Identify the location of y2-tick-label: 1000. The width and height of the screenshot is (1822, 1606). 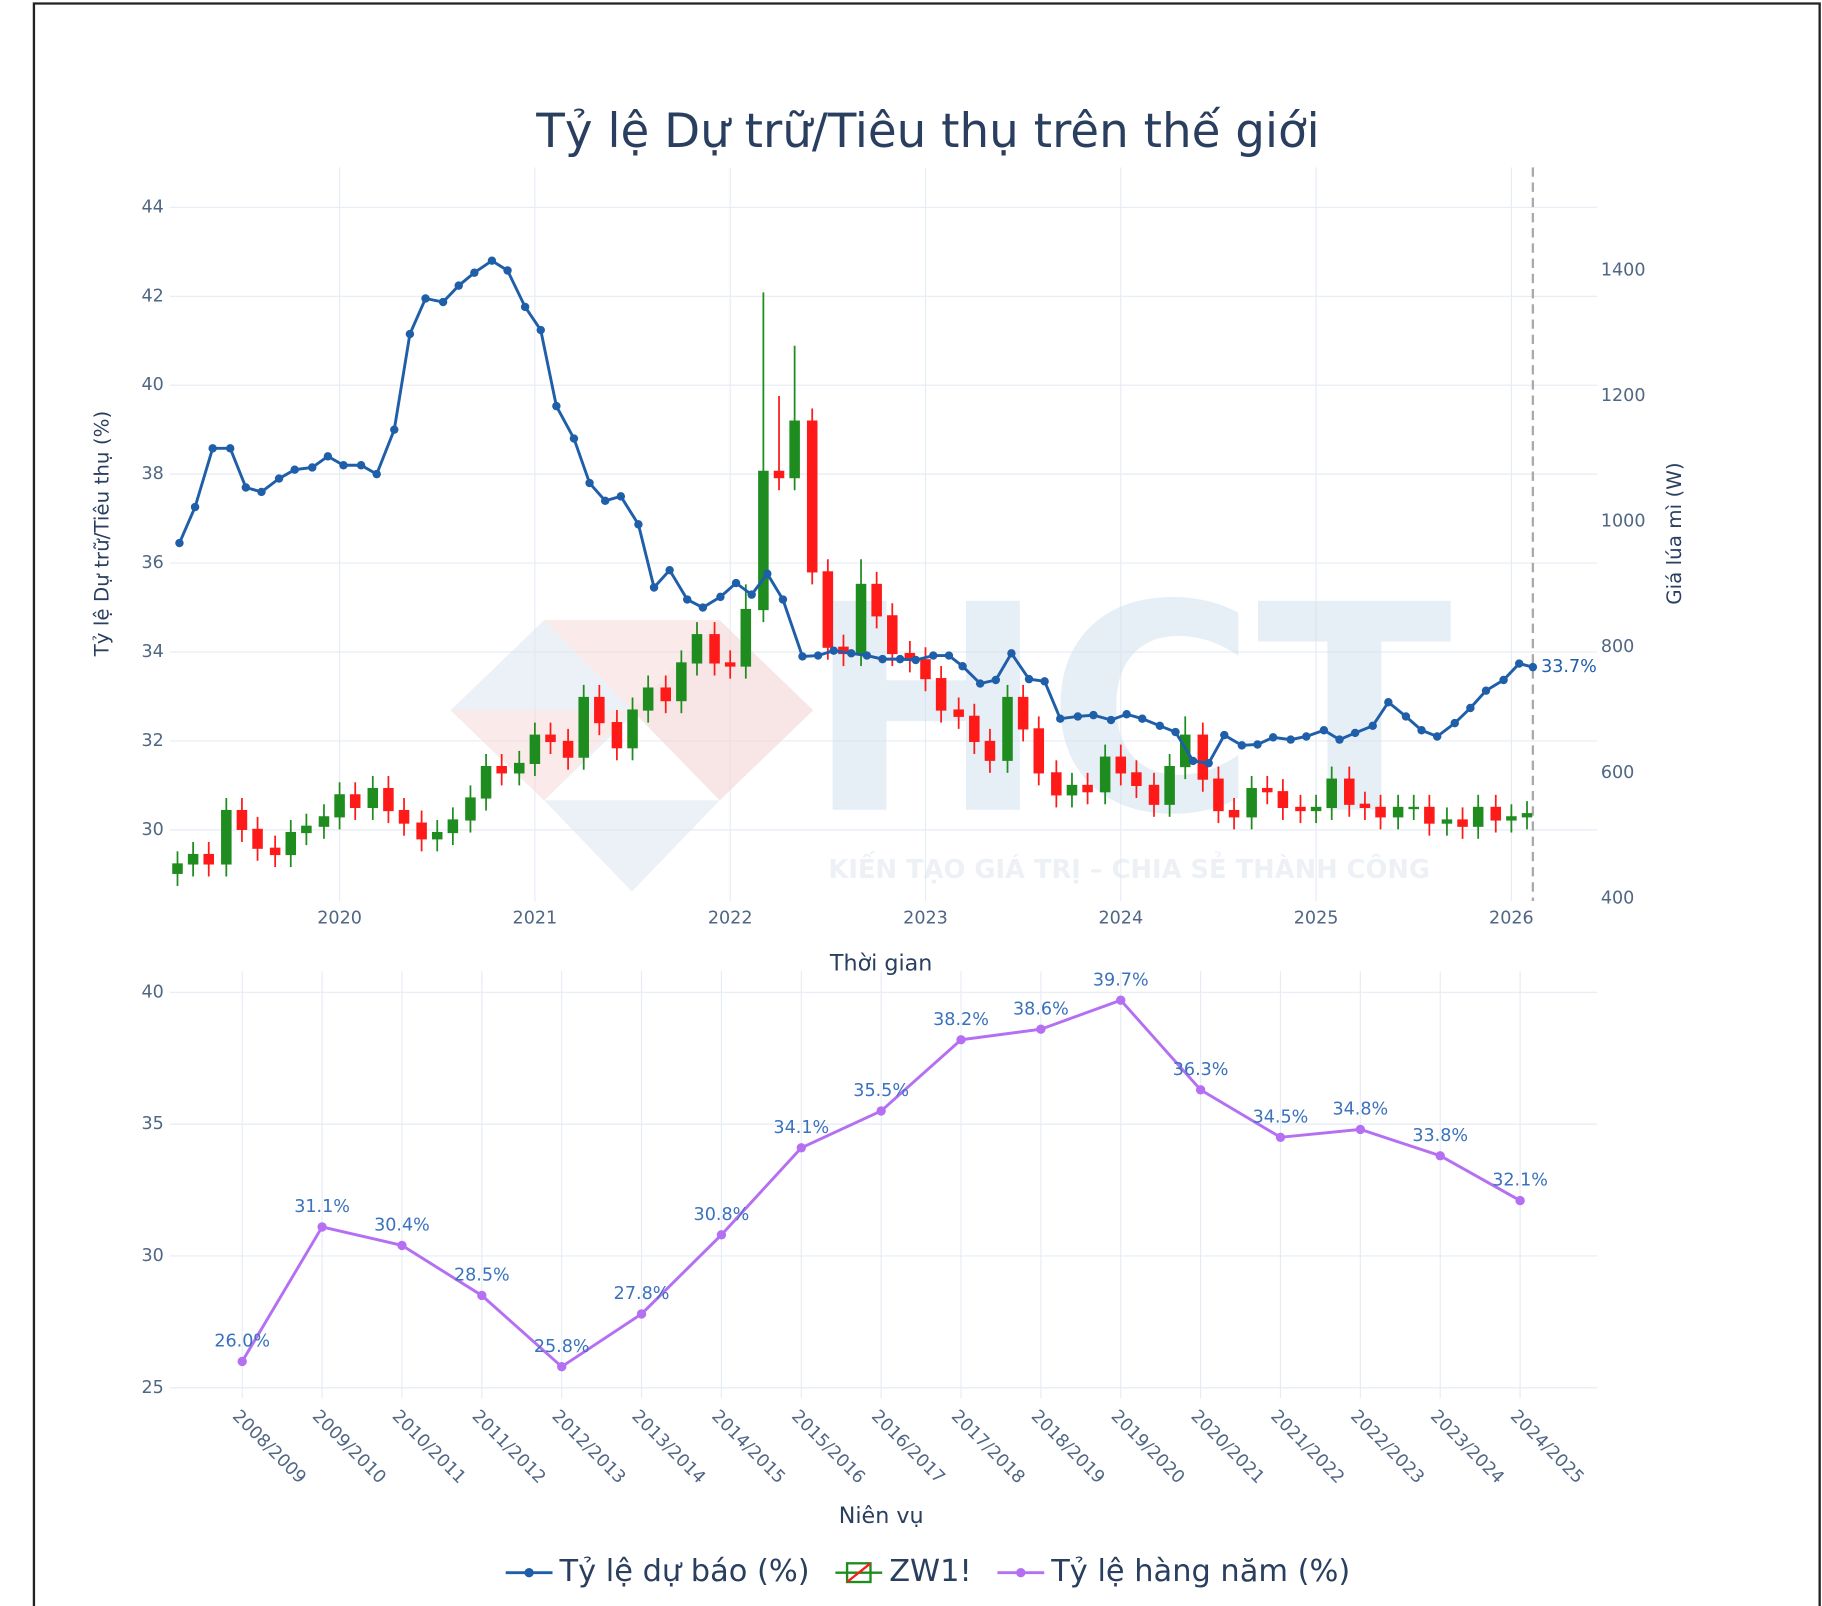
(1623, 522).